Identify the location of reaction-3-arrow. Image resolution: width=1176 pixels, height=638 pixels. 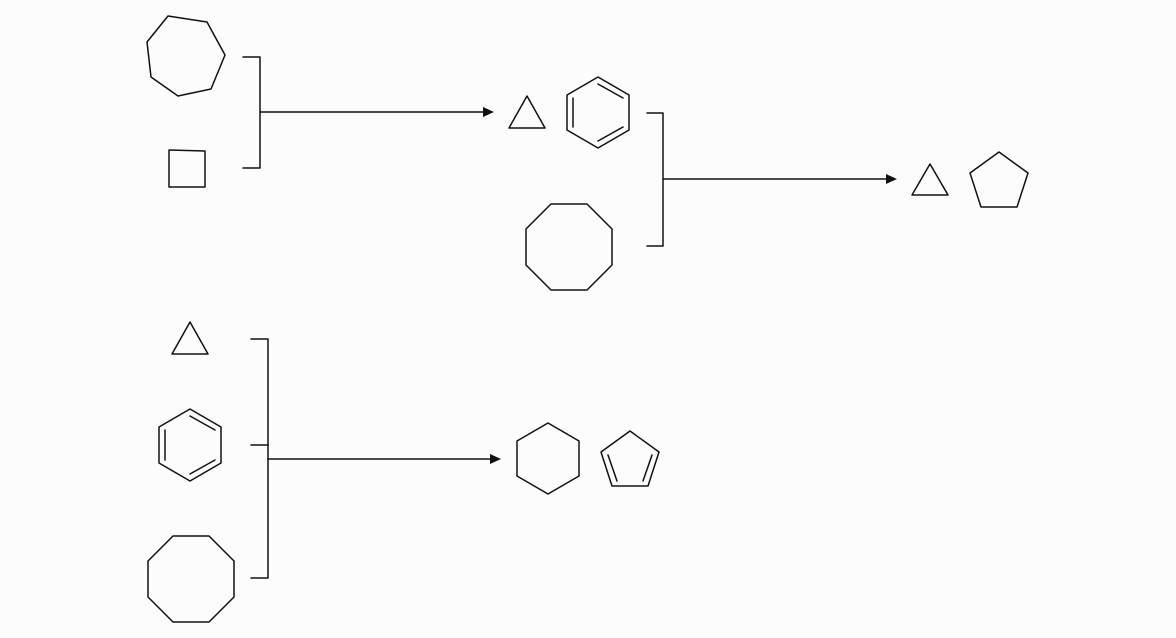
(384, 459).